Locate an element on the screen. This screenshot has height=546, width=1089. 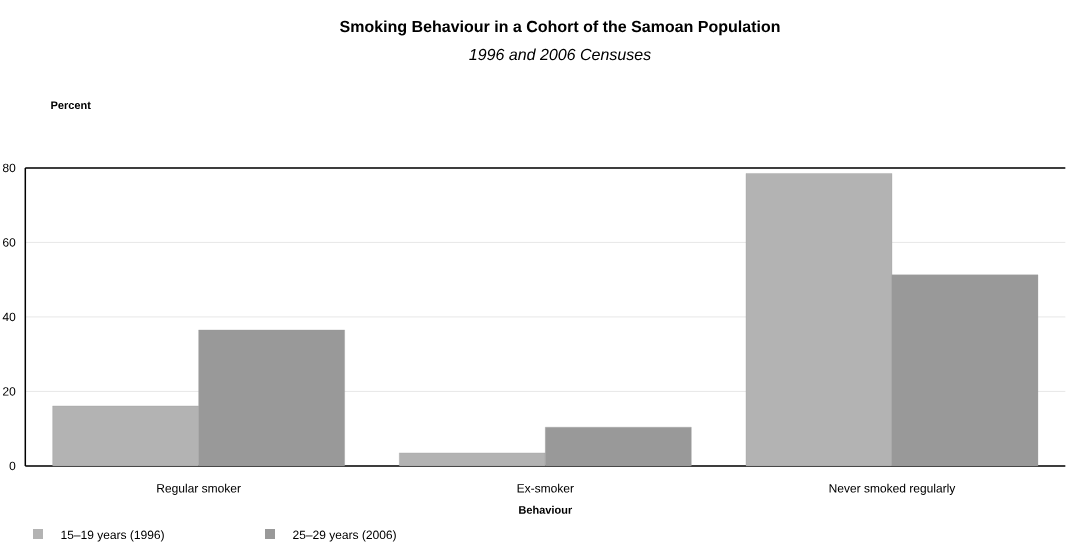
x-tick-label: Never smoked regularly is located at coordinates (892, 489).